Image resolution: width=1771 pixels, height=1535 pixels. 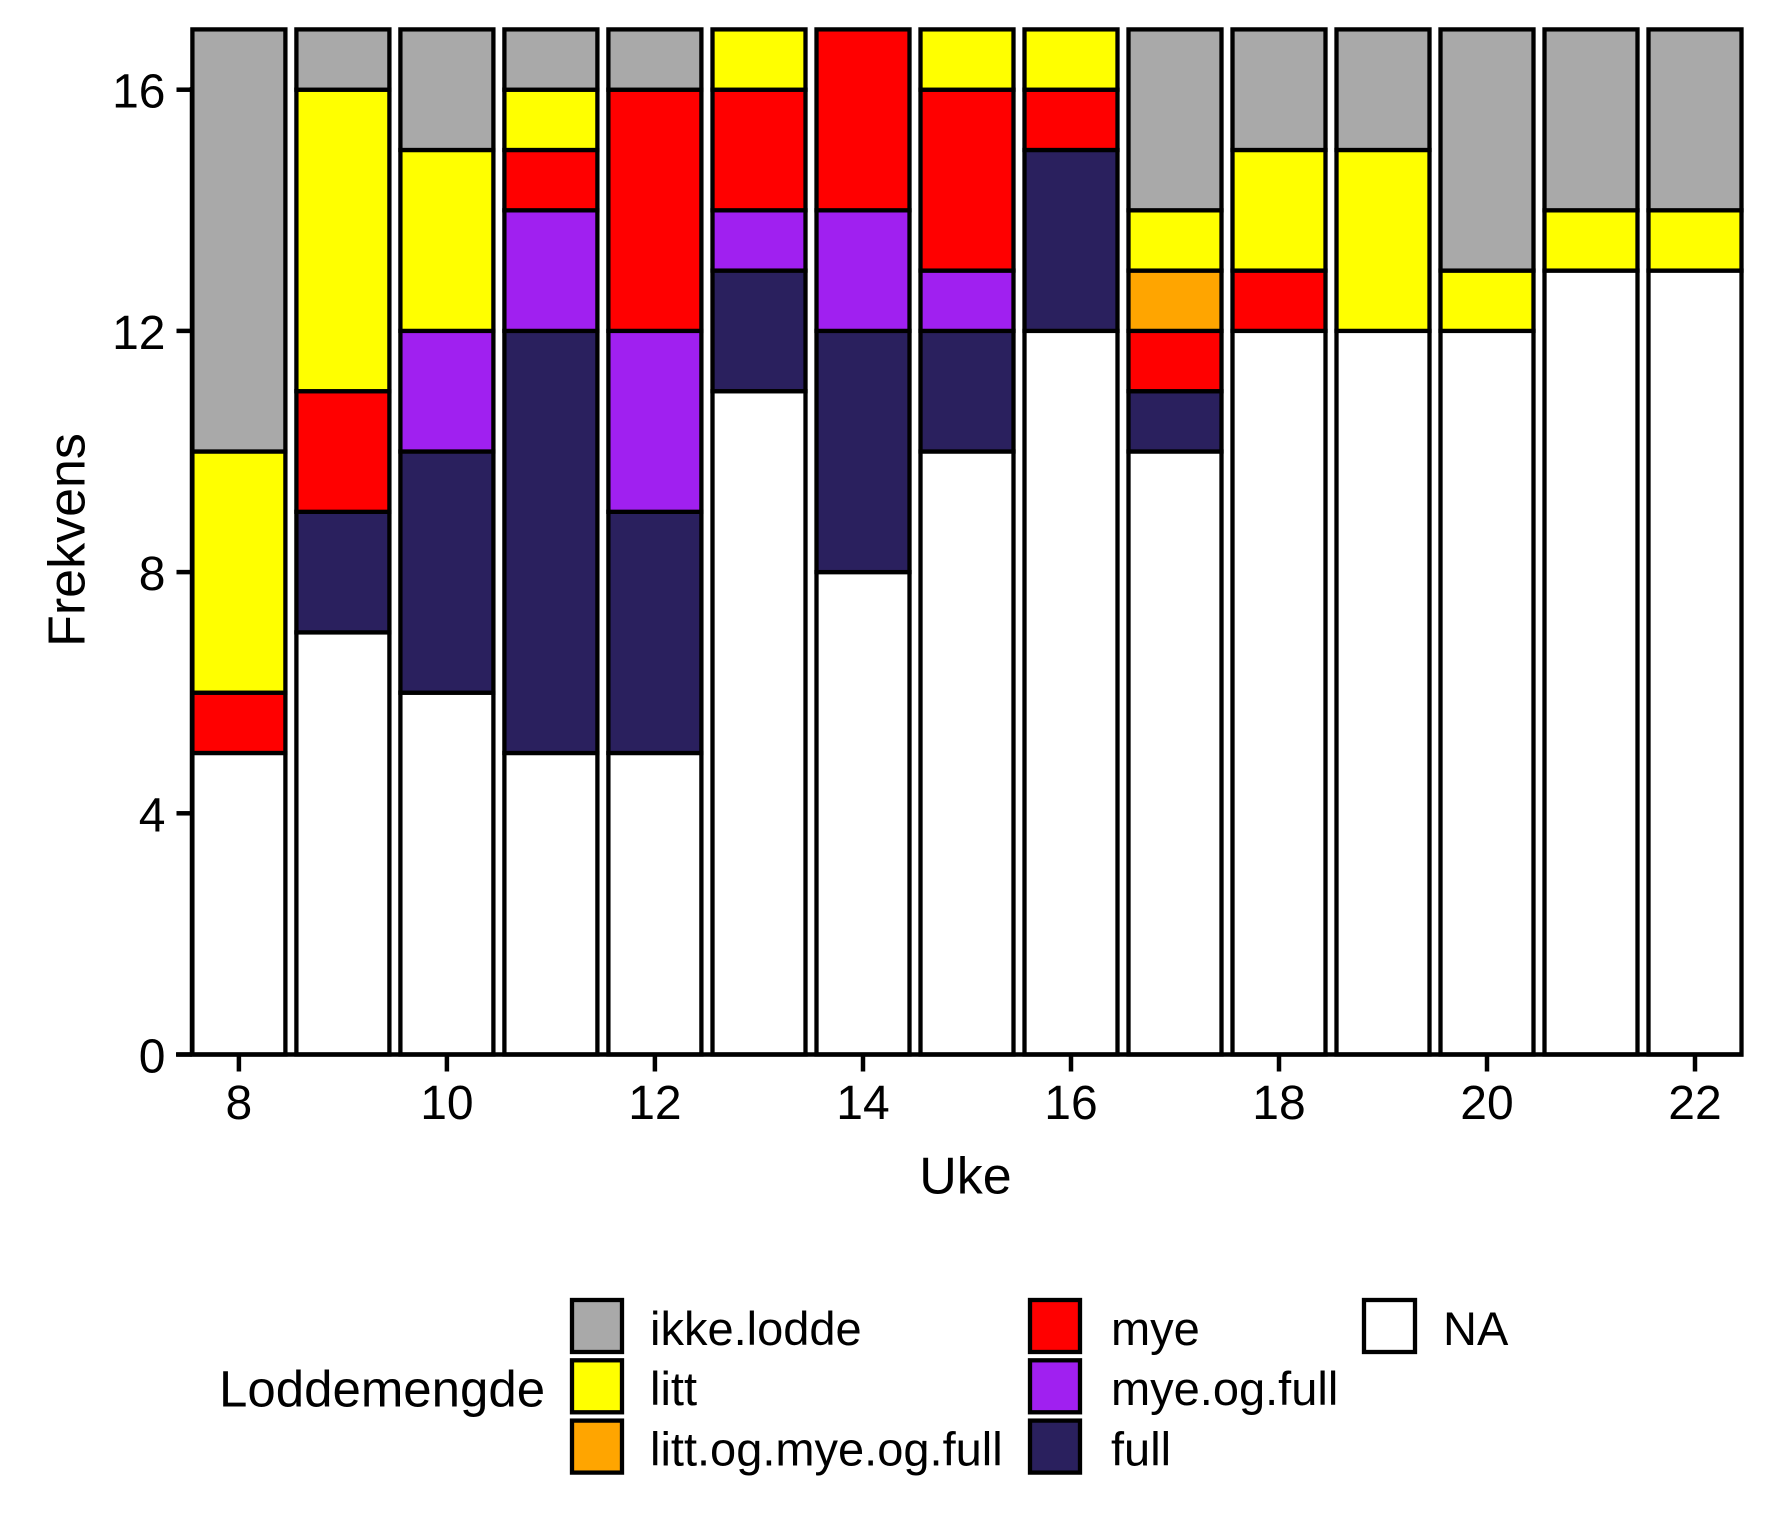 I want to click on svg-text: 22, so click(x=1694, y=1103).